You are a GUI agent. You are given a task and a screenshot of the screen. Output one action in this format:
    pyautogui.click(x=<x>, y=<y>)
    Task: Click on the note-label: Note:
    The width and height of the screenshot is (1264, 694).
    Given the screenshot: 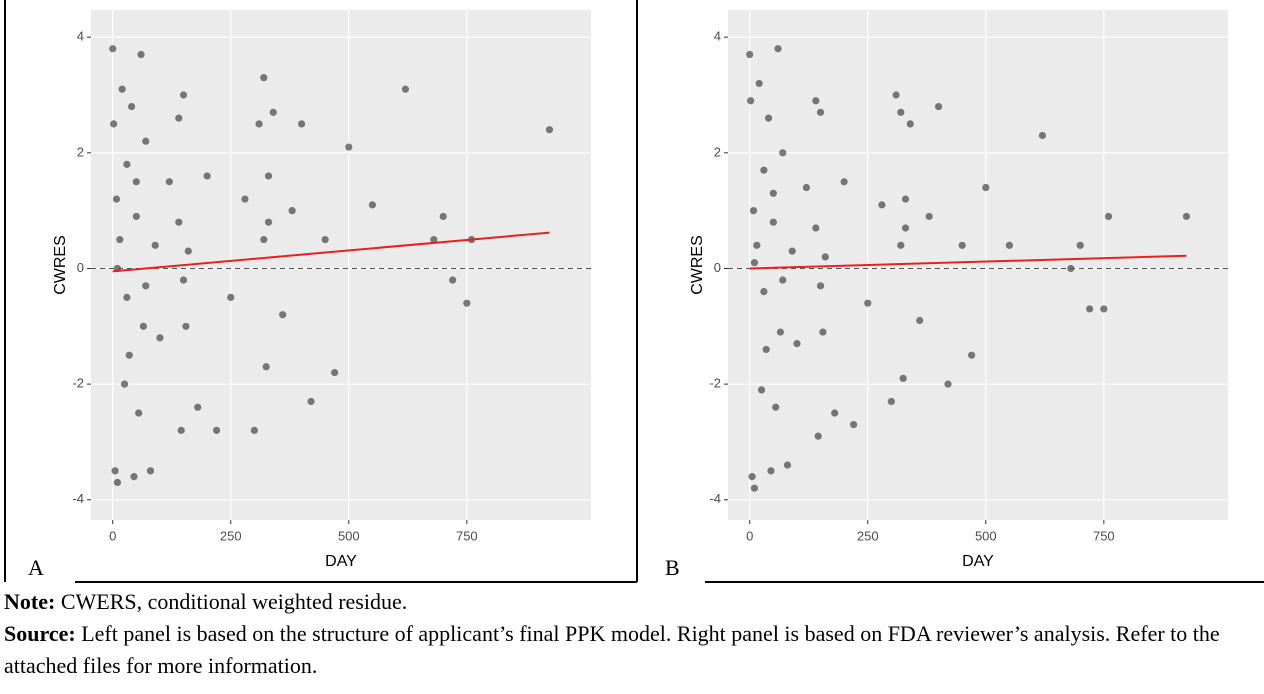 What is the action you would take?
    pyautogui.click(x=30, y=601)
    